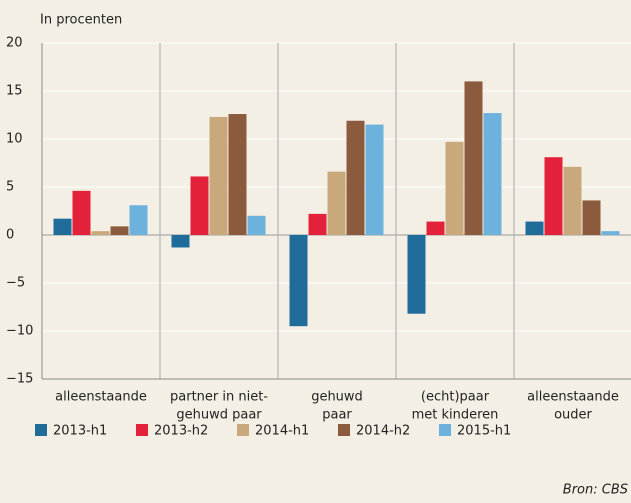  I want to click on y-axis-label: In procenten, so click(81, 20).